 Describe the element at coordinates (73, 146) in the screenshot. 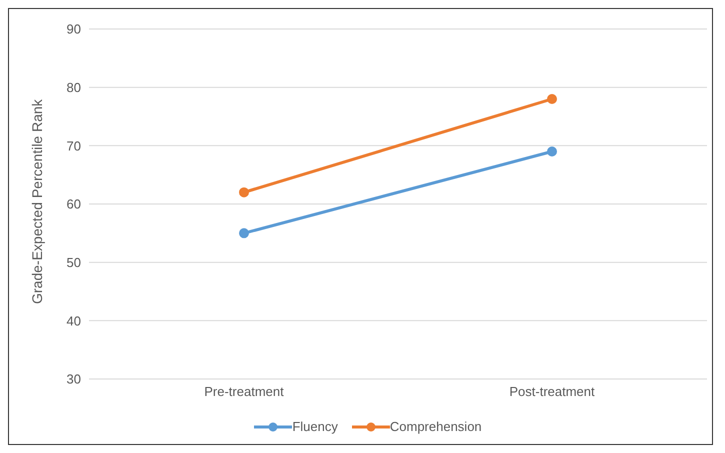

I see `y-tick-label: 70` at that location.